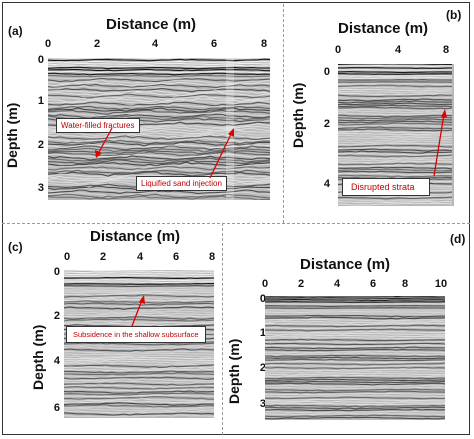  What do you see at coordinates (97, 44) in the screenshot?
I see `panel-a-x-tick: 2` at bounding box center [97, 44].